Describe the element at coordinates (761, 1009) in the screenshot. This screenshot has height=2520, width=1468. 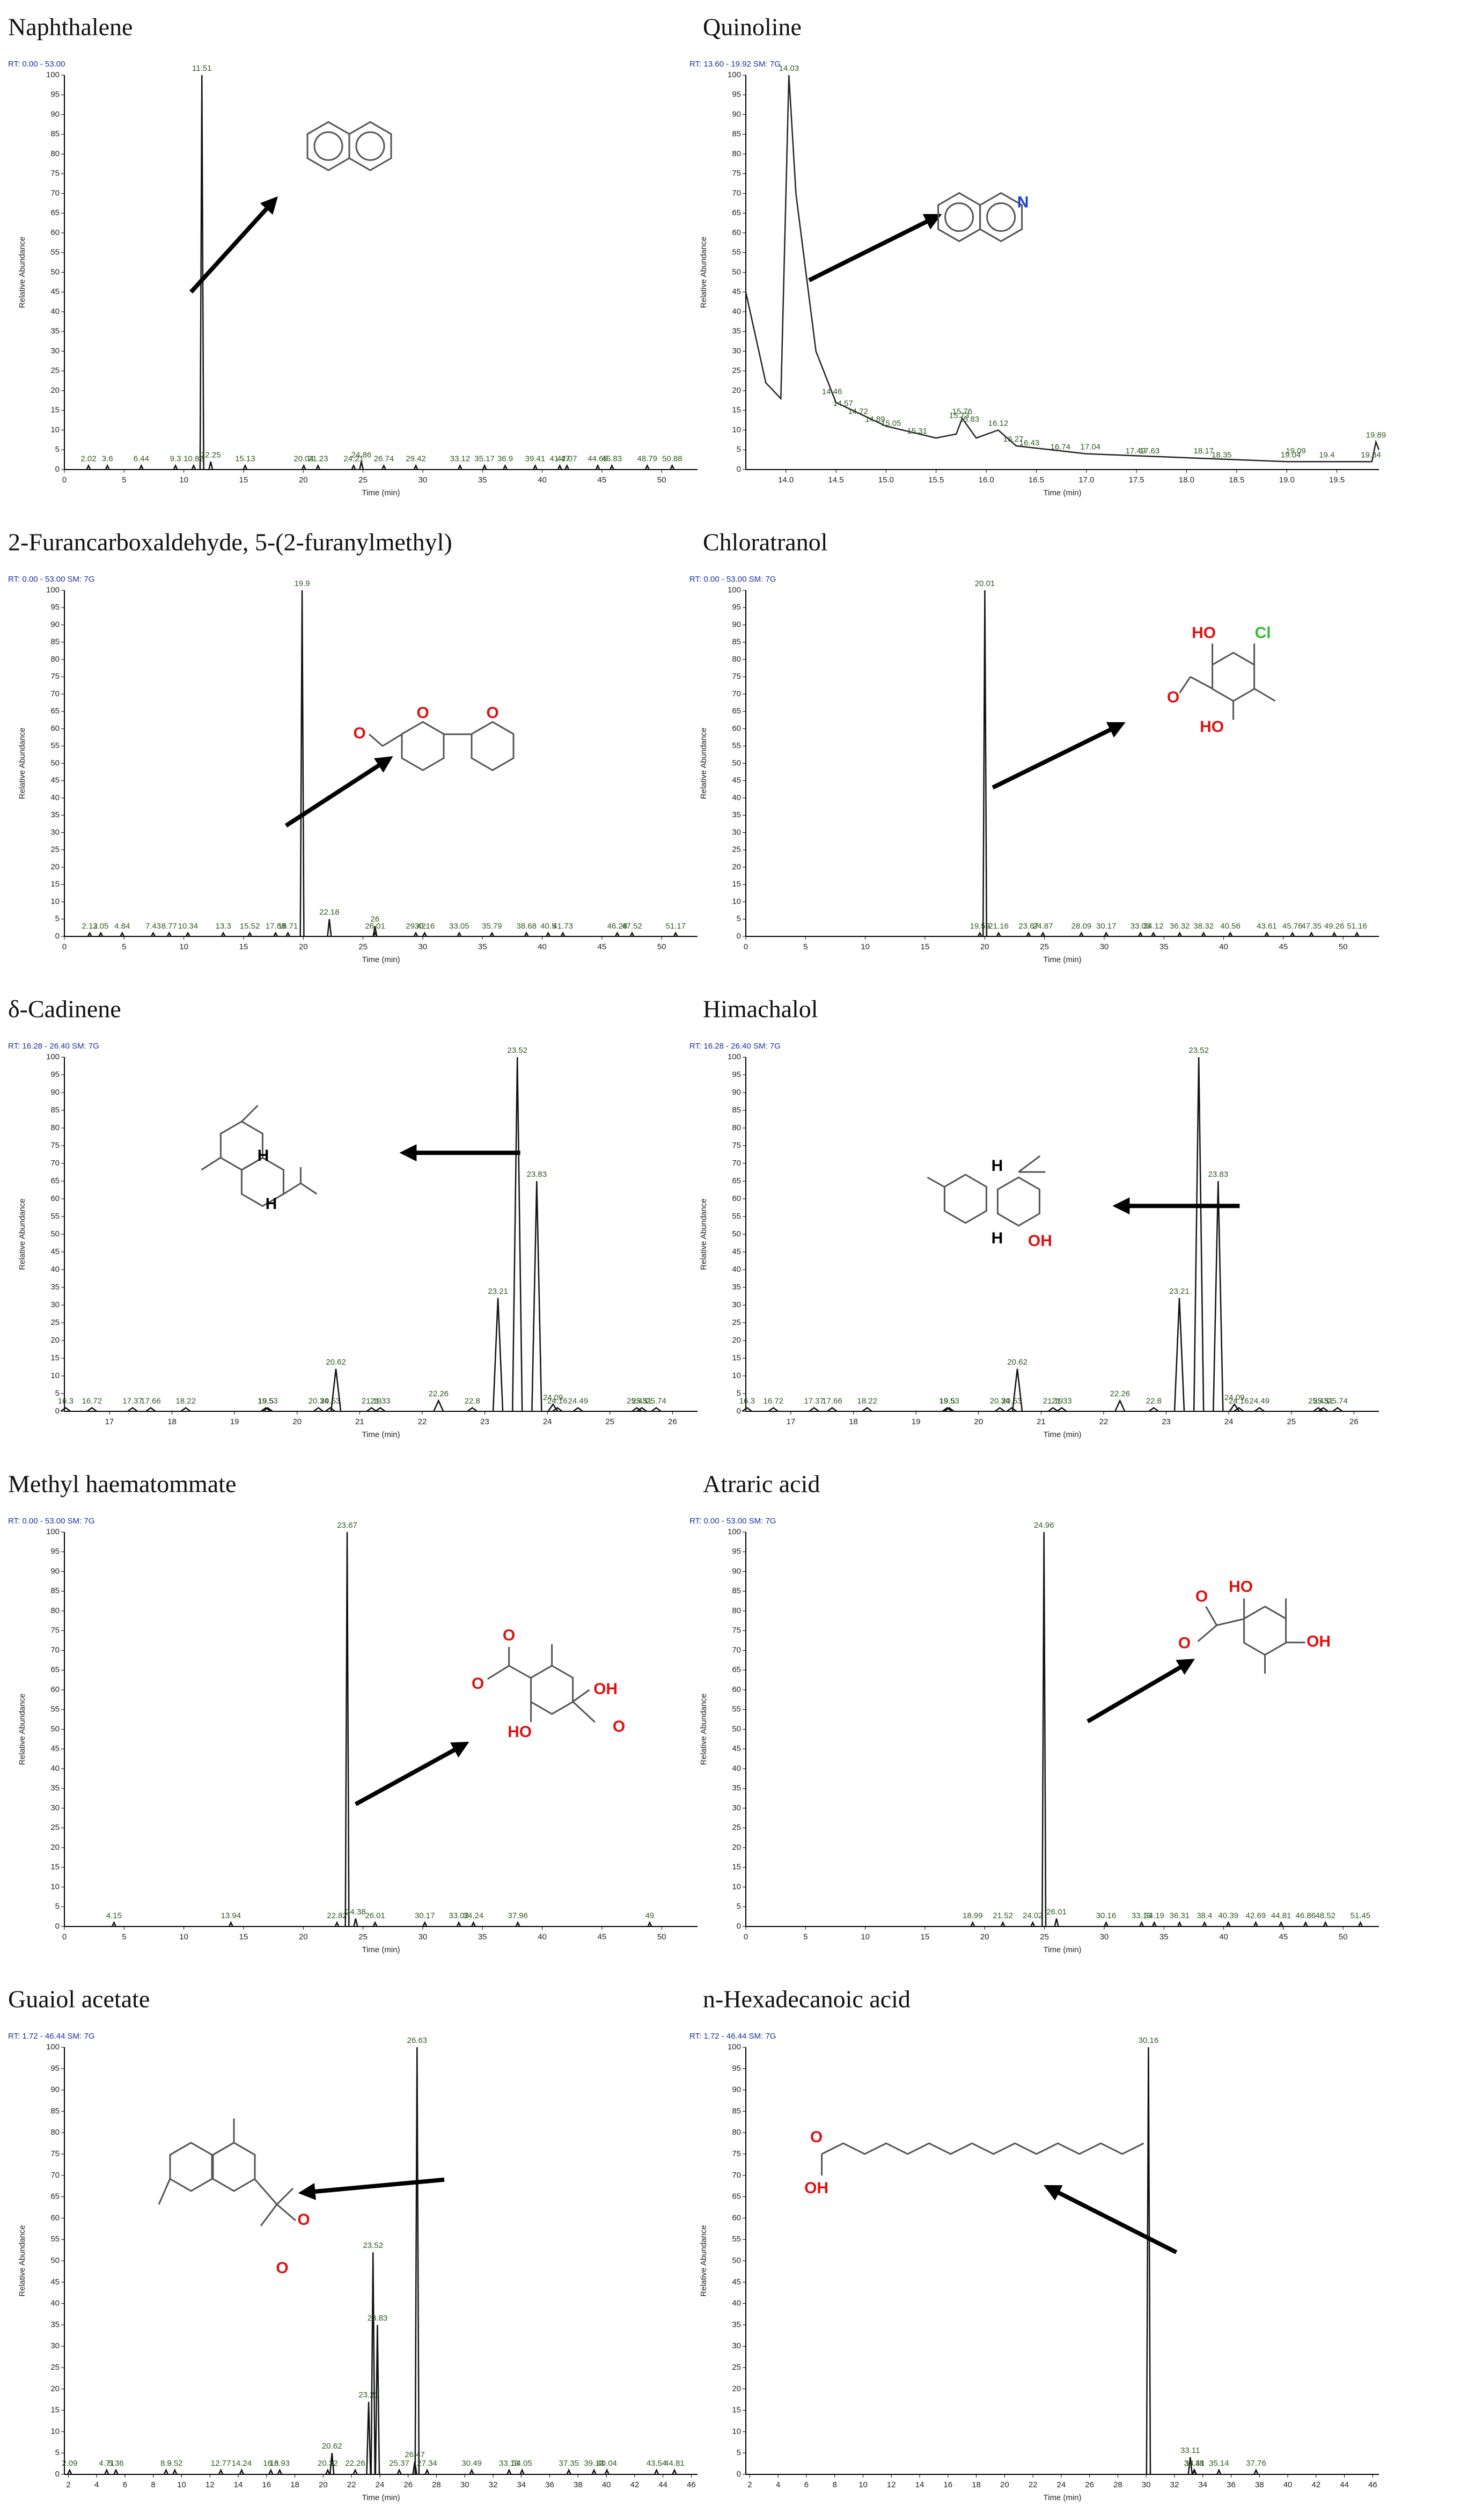
I see `panel-title: Himachalol` at that location.